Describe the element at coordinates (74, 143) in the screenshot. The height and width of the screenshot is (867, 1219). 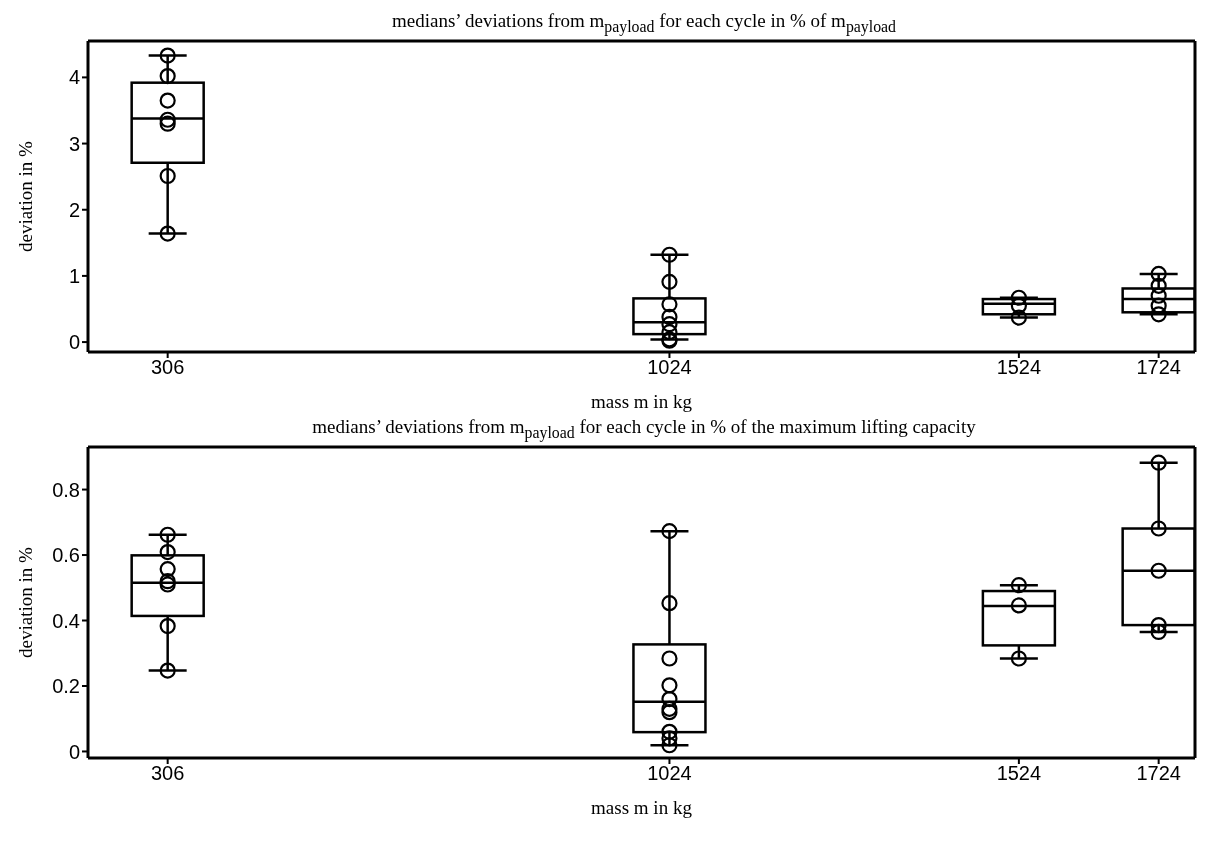
I see `y-tick-label: 3` at that location.